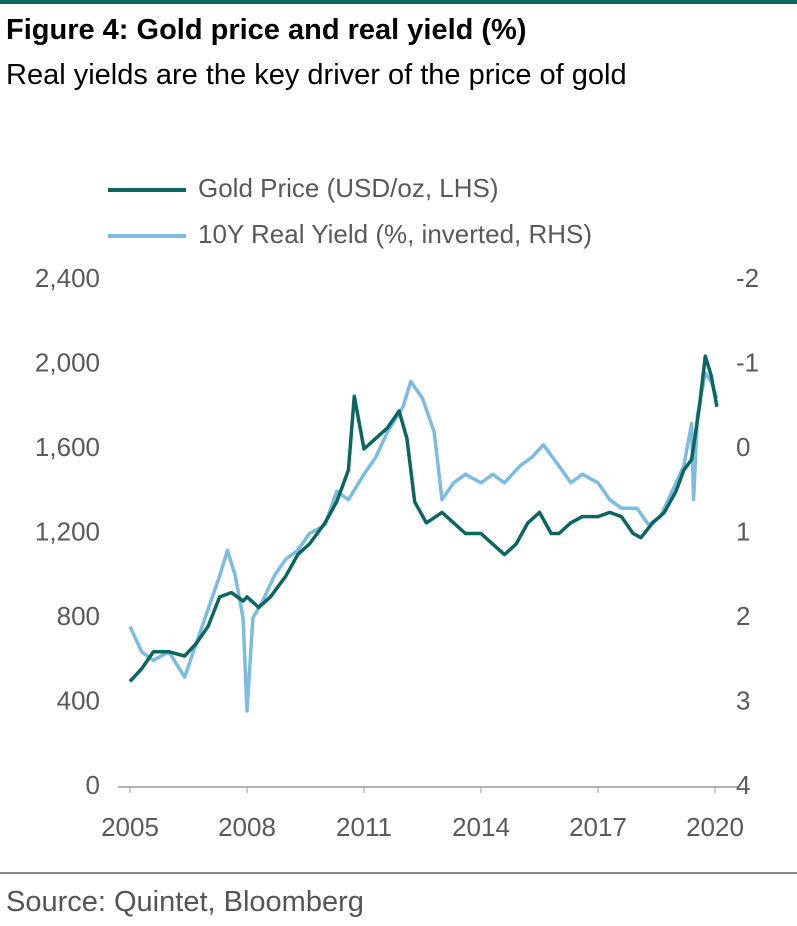  Describe the element at coordinates (747, 362) in the screenshot. I see `y2-tick-label: -1` at that location.